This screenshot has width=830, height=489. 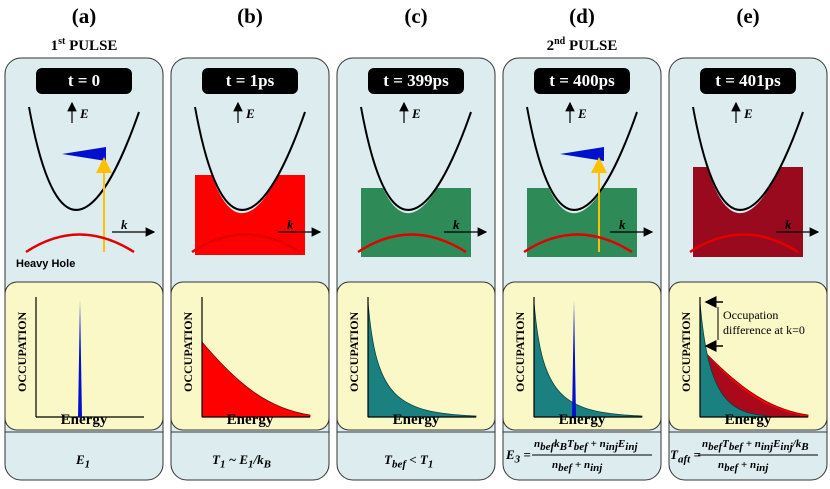 I want to click on cold-distribution, so click(x=422, y=359).